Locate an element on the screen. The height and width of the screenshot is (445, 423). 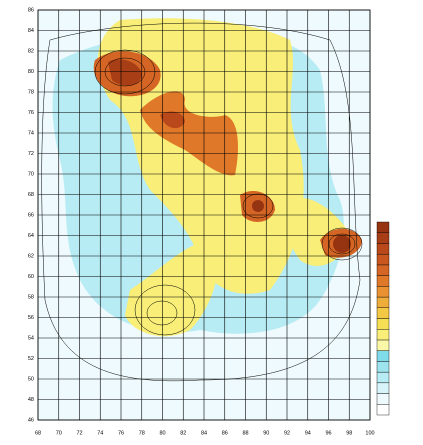
y-tick-label: 46 is located at coordinates (31, 420).